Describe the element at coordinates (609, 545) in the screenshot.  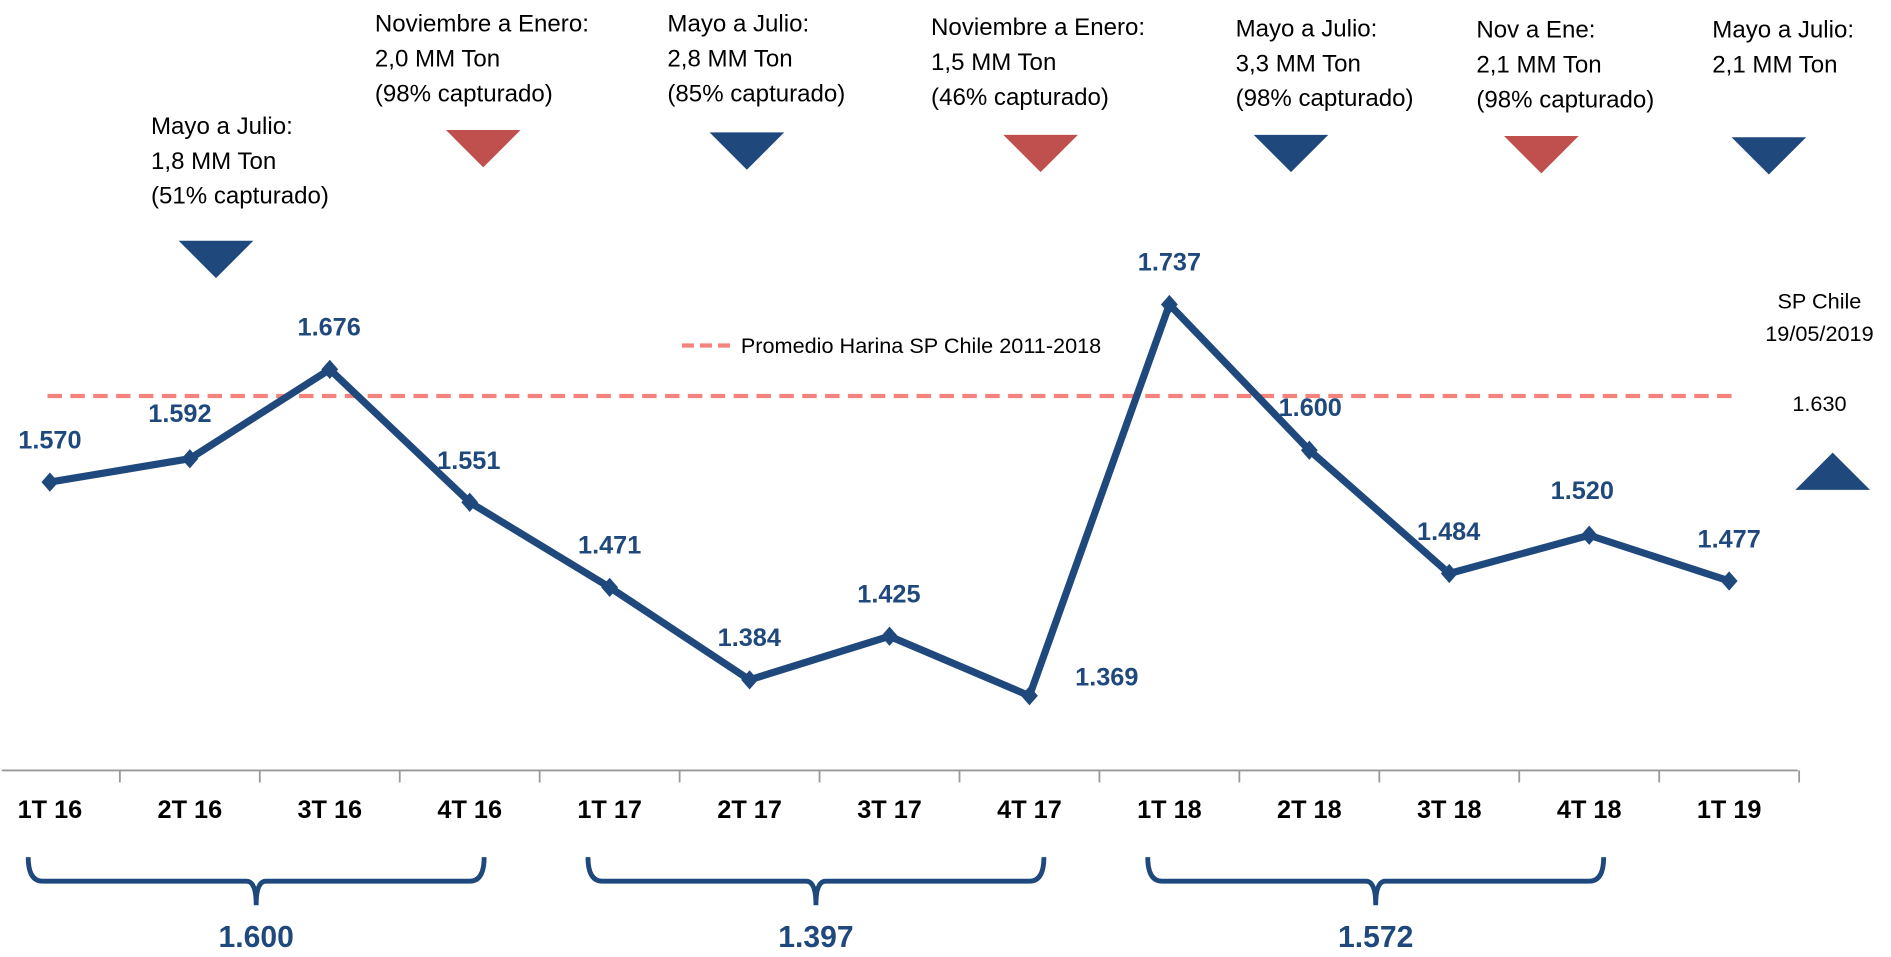
I see `data-label: 1.471` at that location.